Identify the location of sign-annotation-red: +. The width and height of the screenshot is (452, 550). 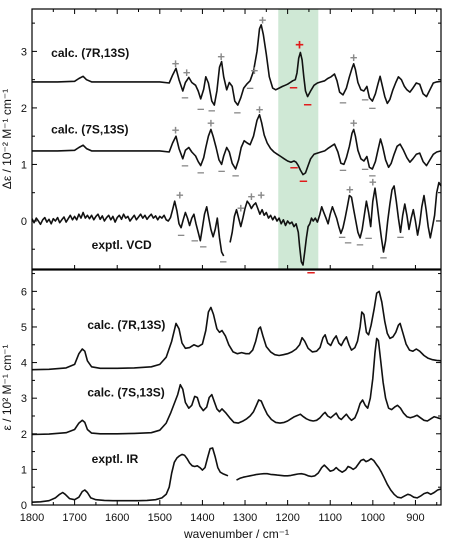
(299, 45).